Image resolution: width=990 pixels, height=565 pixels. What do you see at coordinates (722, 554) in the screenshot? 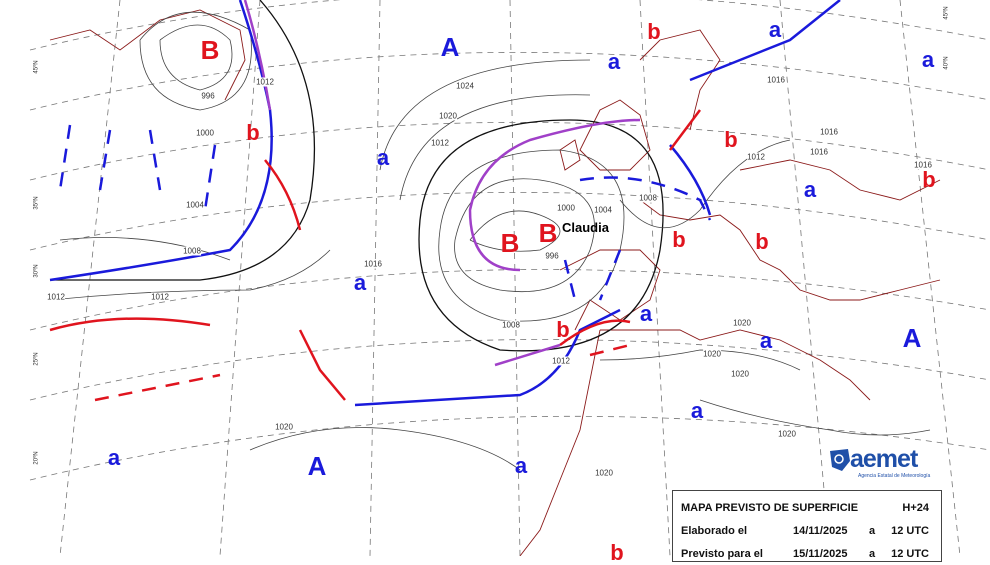
I see `valid-label: Previsto para el` at bounding box center [722, 554].